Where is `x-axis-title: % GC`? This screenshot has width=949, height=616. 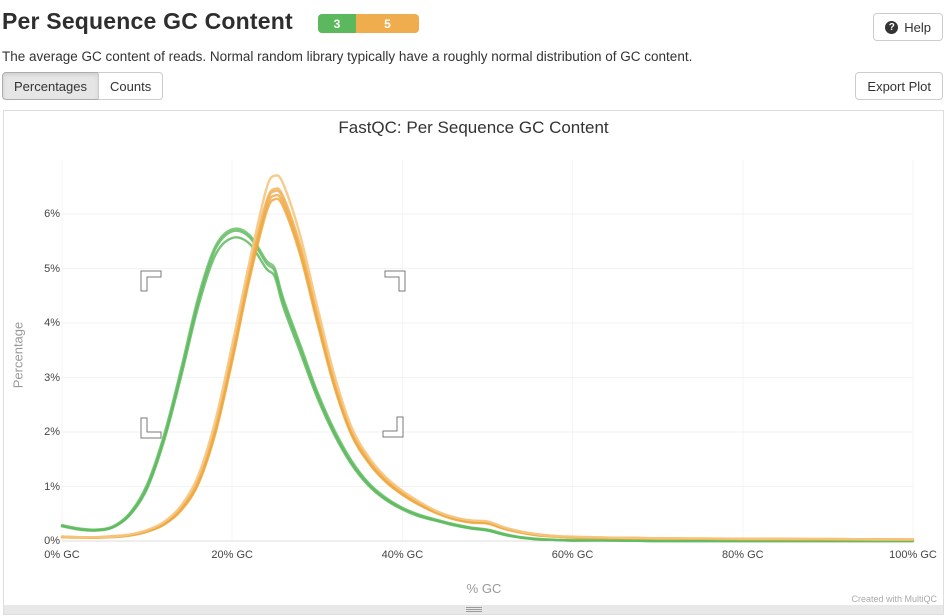 x-axis-title: % GC is located at coordinates (484, 588).